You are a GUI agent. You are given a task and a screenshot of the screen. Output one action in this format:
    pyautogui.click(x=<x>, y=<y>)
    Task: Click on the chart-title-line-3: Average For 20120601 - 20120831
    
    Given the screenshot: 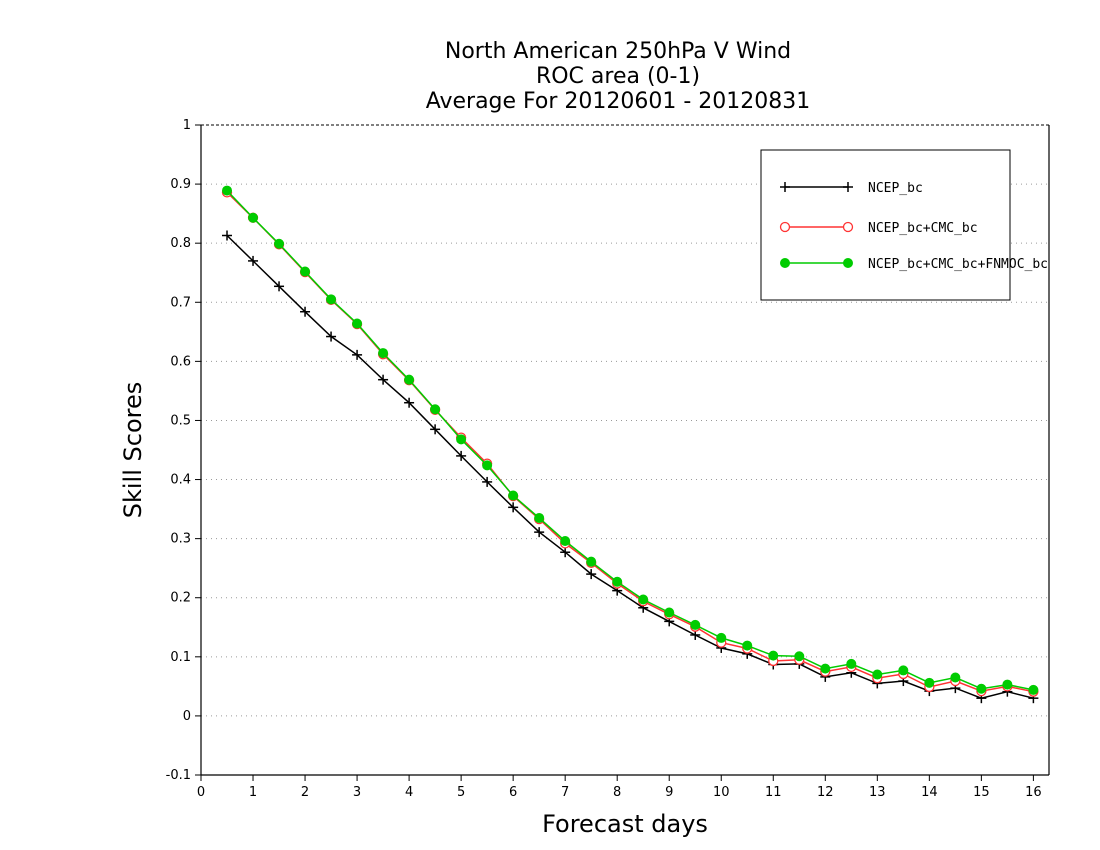 What is the action you would take?
    pyautogui.click(x=618, y=101)
    